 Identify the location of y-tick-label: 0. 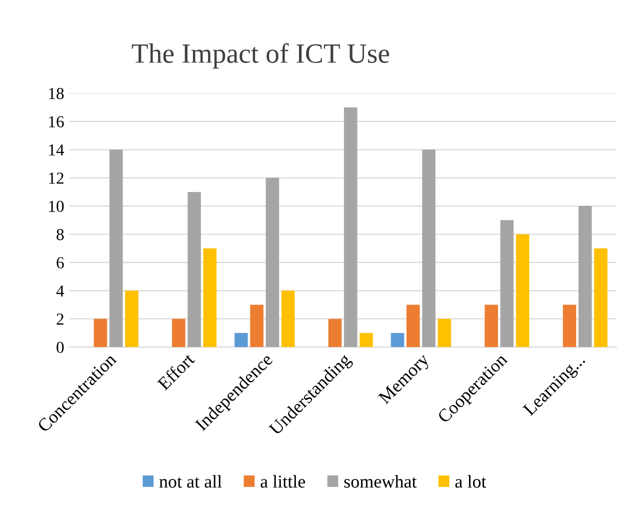
(60, 348).